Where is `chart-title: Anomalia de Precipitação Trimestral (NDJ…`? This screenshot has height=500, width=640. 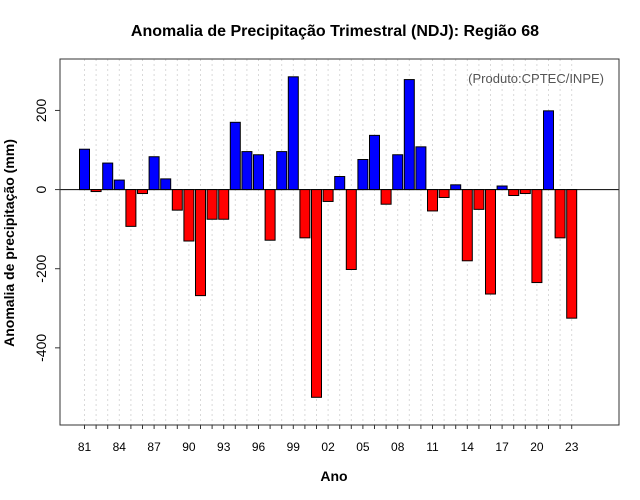
chart-title: Anomalia de Precipitação Trimestral (NDJ… is located at coordinates (335, 31).